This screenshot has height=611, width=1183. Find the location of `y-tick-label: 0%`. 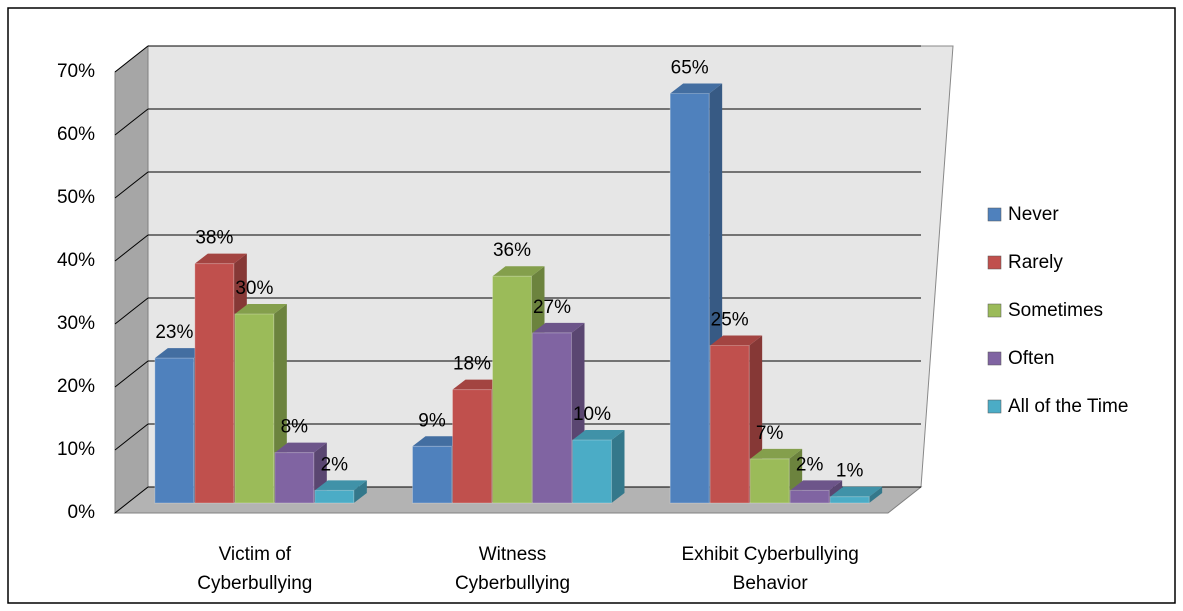

y-tick-label: 0% is located at coordinates (82, 512).